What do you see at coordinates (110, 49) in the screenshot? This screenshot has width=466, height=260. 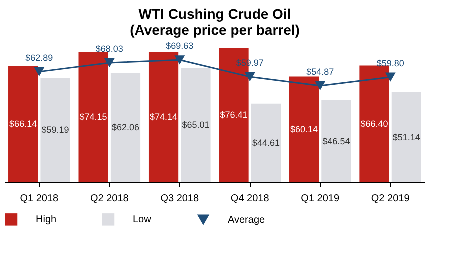 I see `data-label: $68.03` at bounding box center [110, 49].